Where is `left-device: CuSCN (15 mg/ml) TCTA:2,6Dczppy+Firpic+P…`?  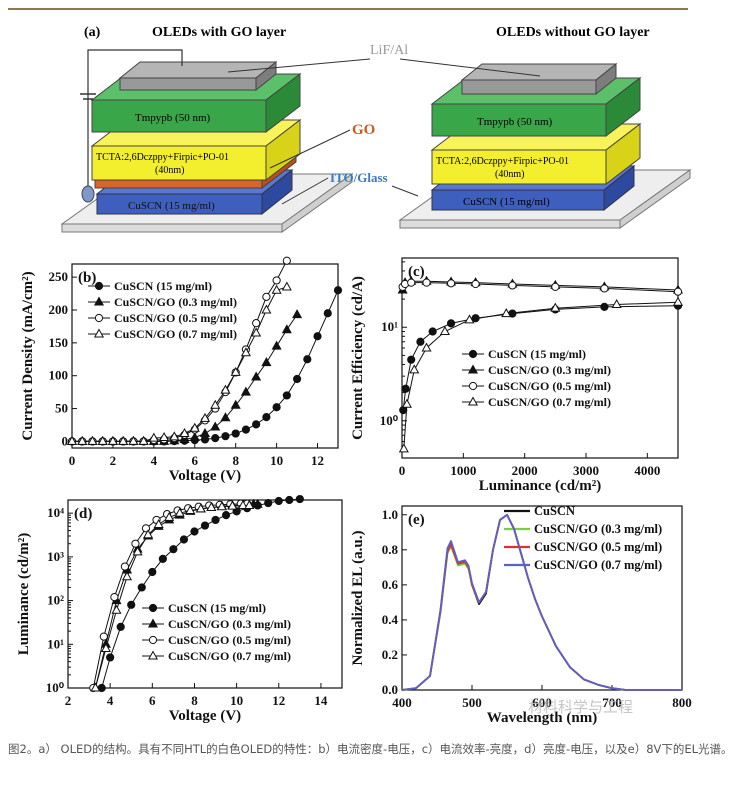
left-device: CuSCN (15 mg/ml) TCTA:2,6Dczppy+Firpic+P… is located at coordinates (207, 141).